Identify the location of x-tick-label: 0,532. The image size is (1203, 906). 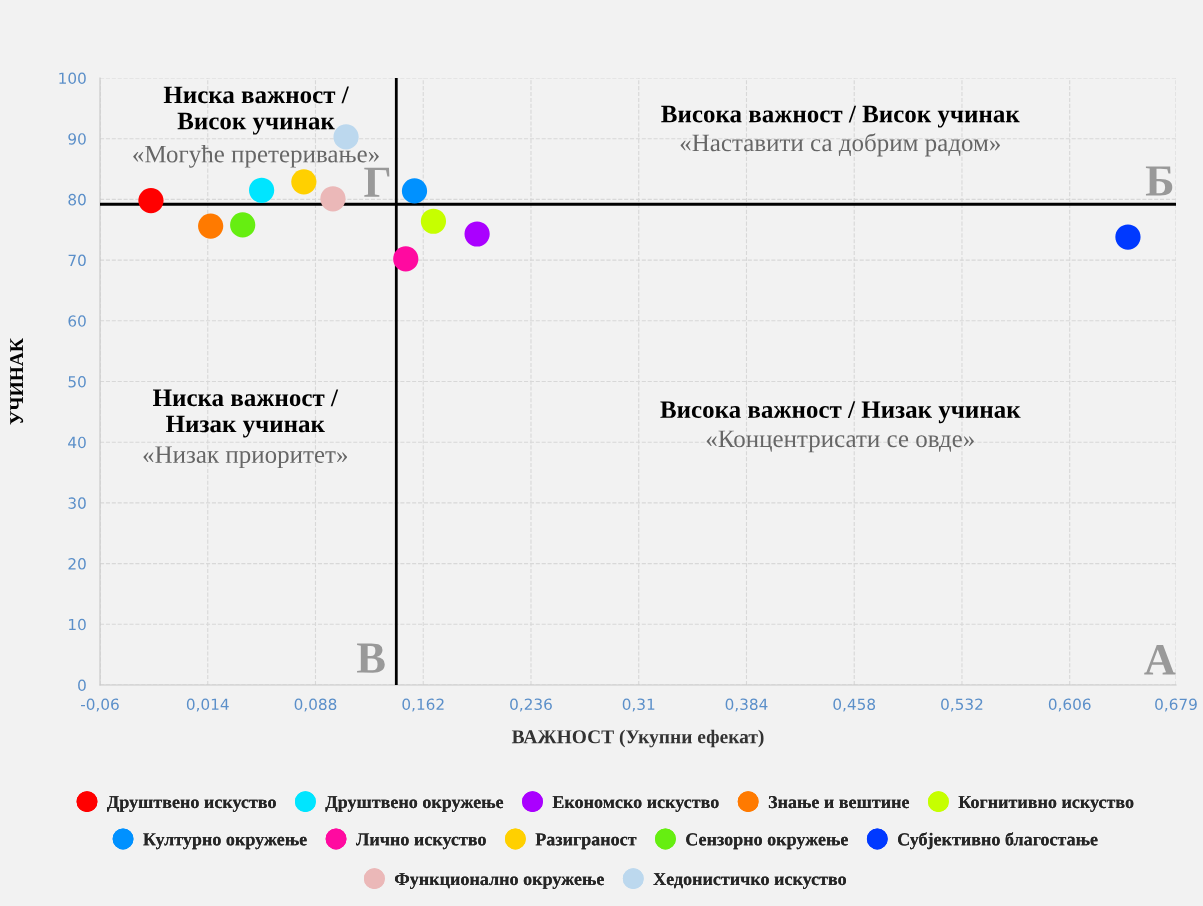
(962, 705).